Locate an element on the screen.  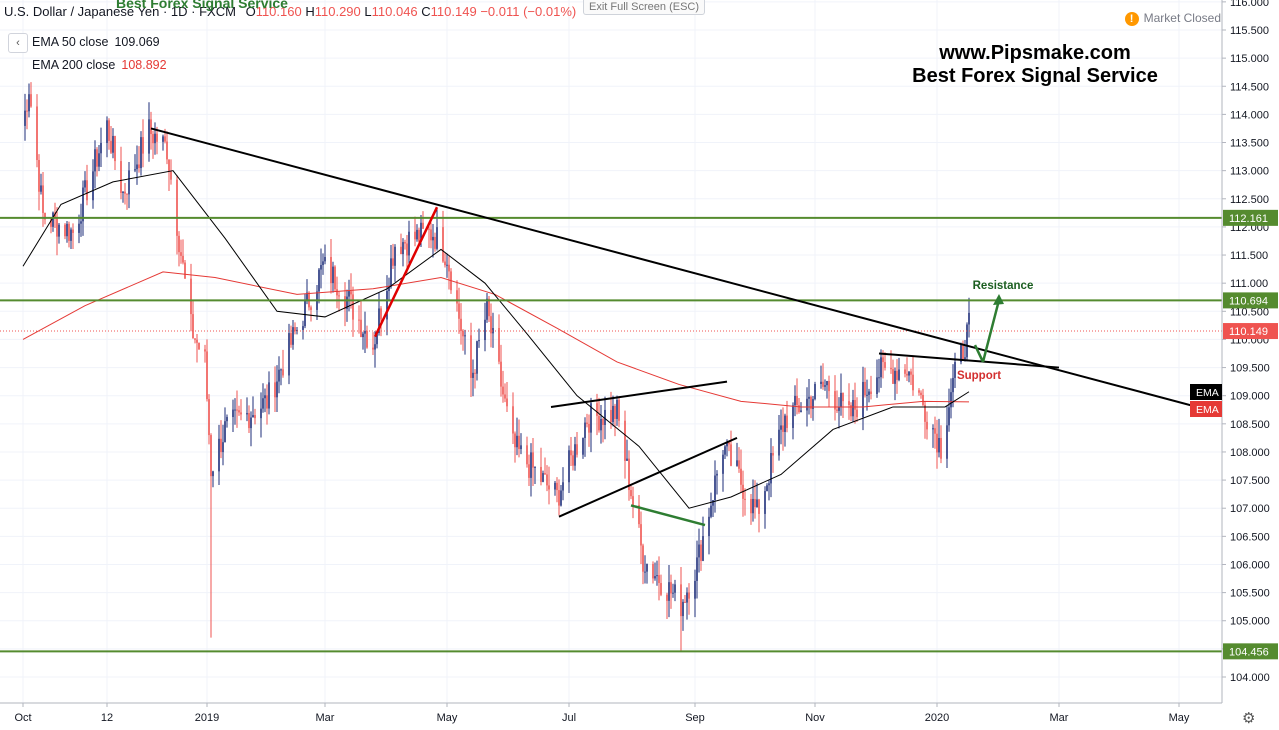
ema200-label: EMA 200 close is located at coordinates (74, 65).